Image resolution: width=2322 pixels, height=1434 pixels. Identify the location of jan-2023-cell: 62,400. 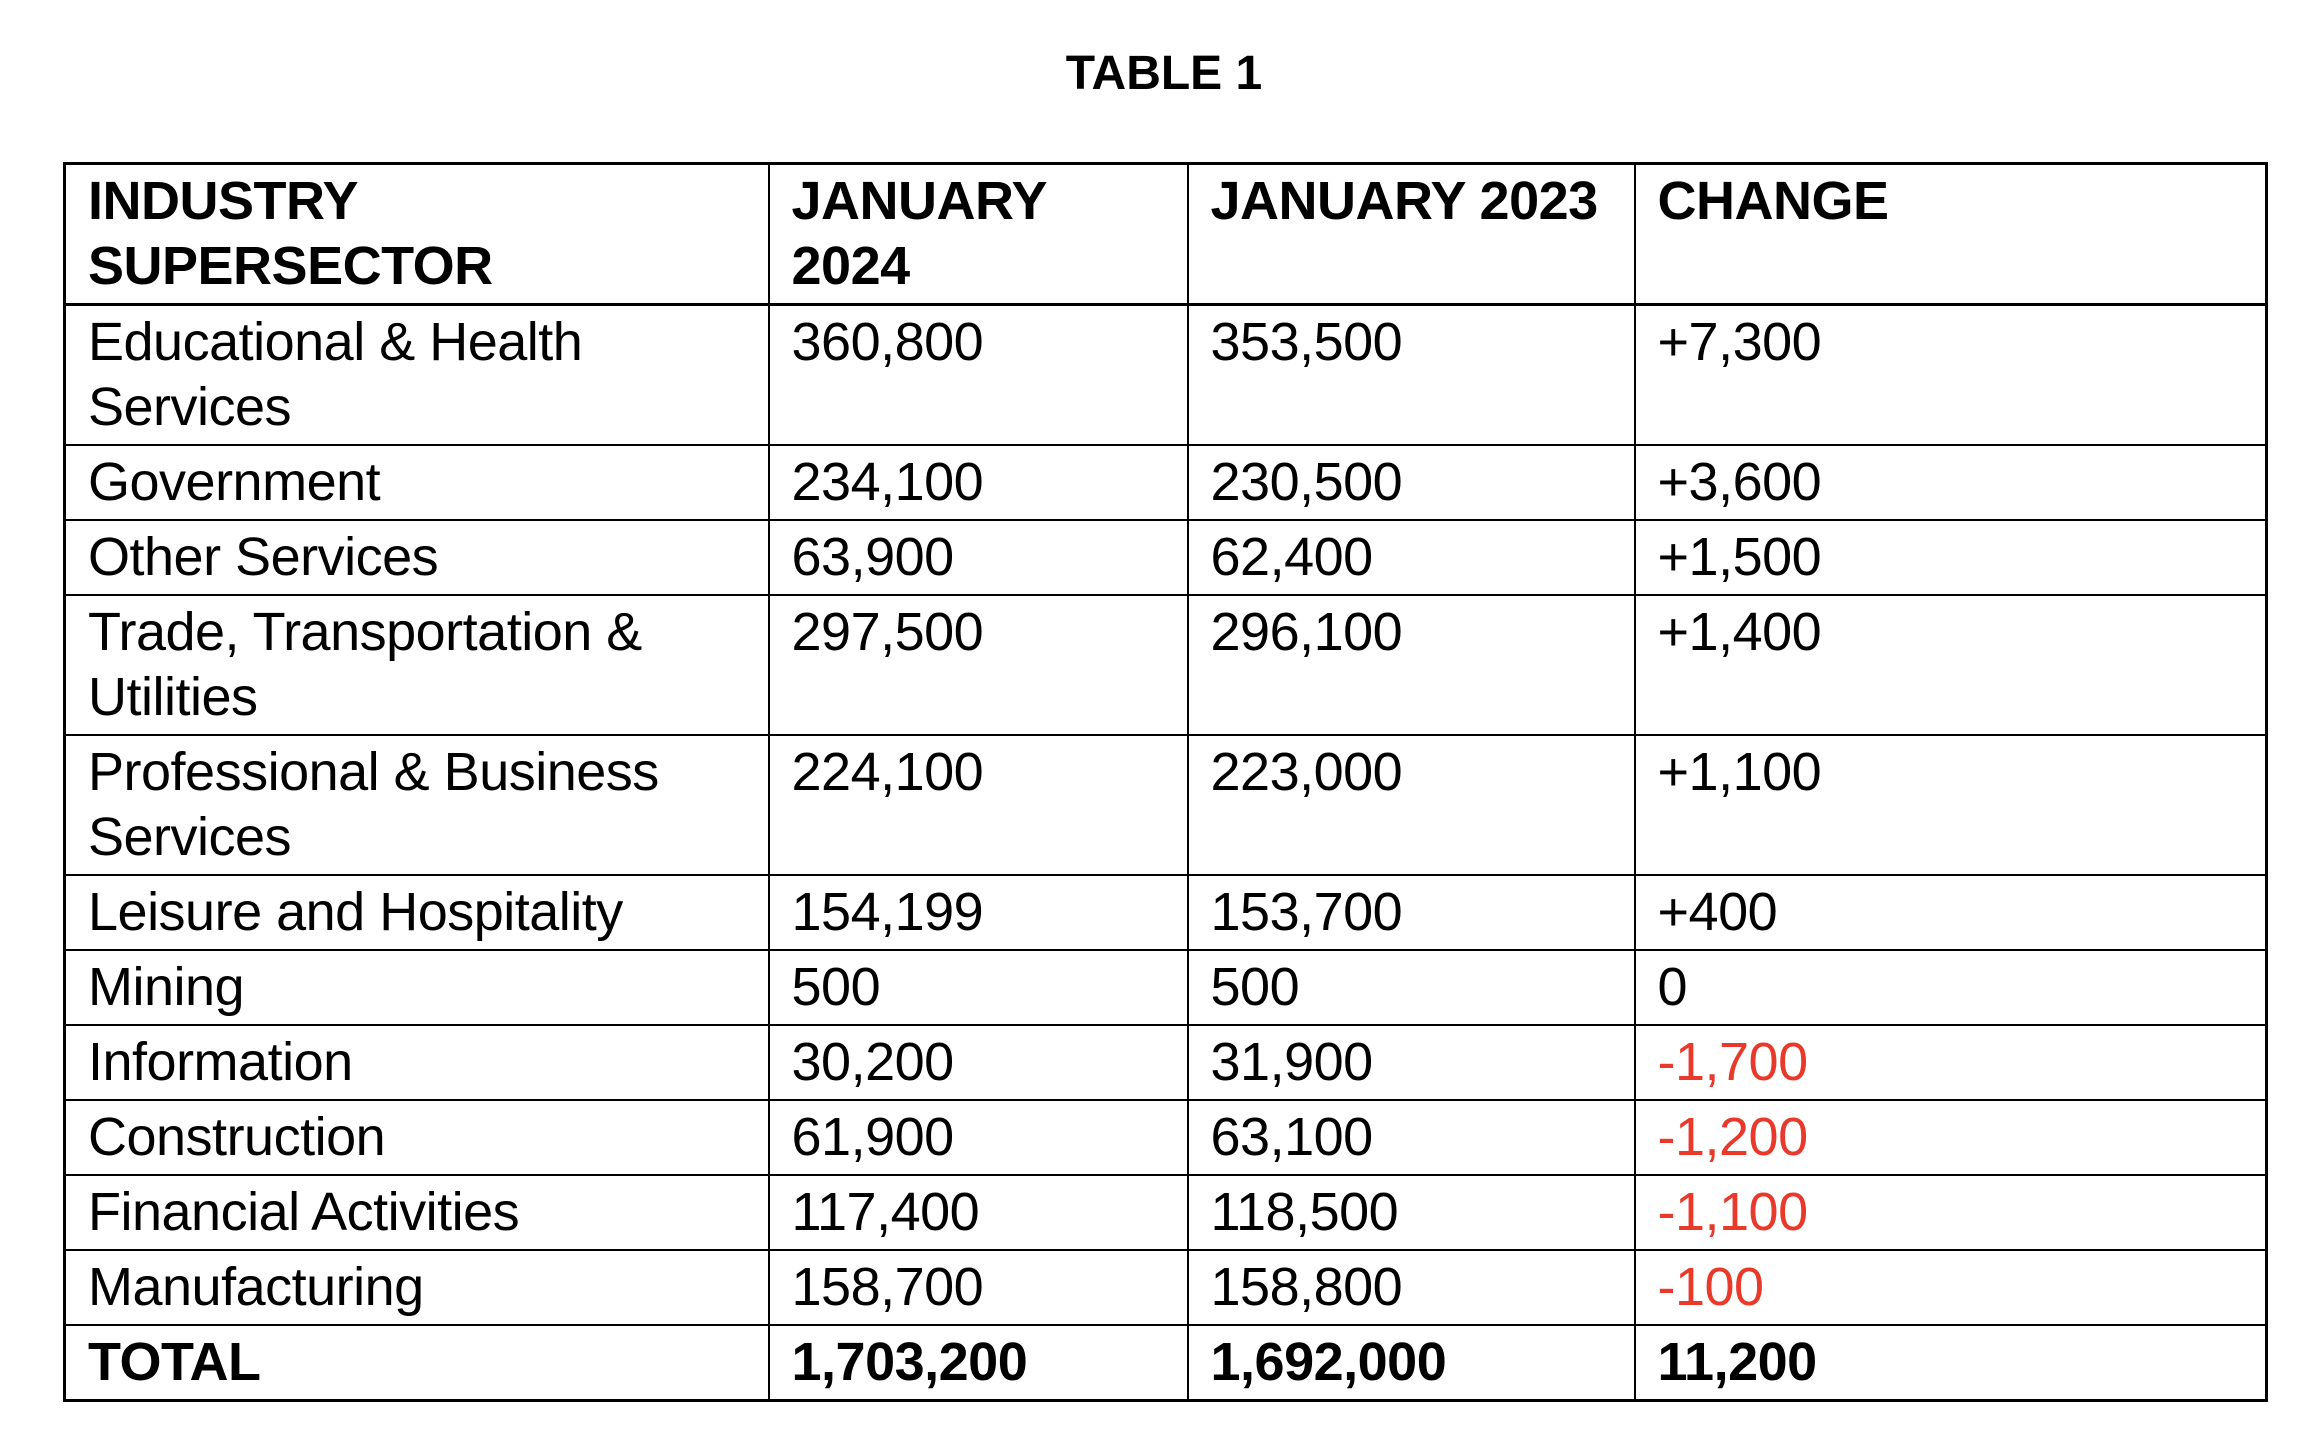
(1411, 557).